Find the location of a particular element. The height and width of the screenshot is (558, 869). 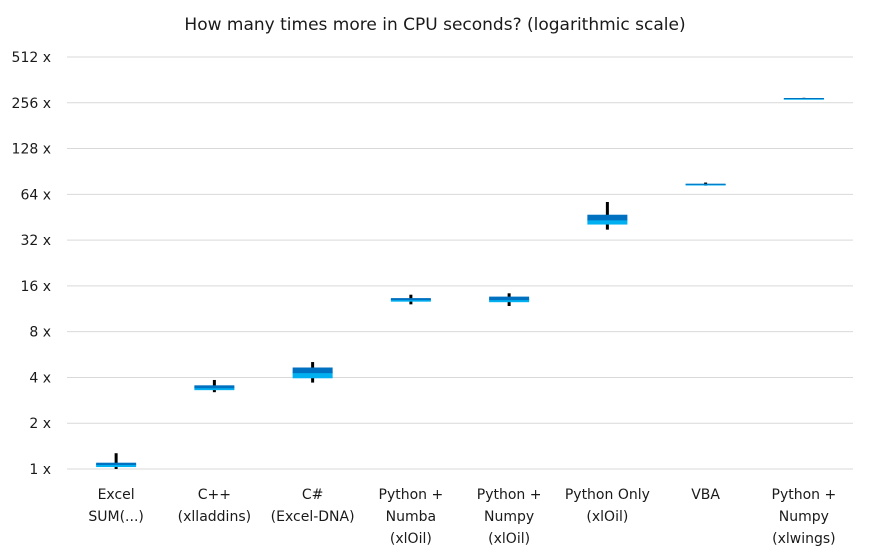

x-category-label-line: (xlwings) is located at coordinates (804, 539).